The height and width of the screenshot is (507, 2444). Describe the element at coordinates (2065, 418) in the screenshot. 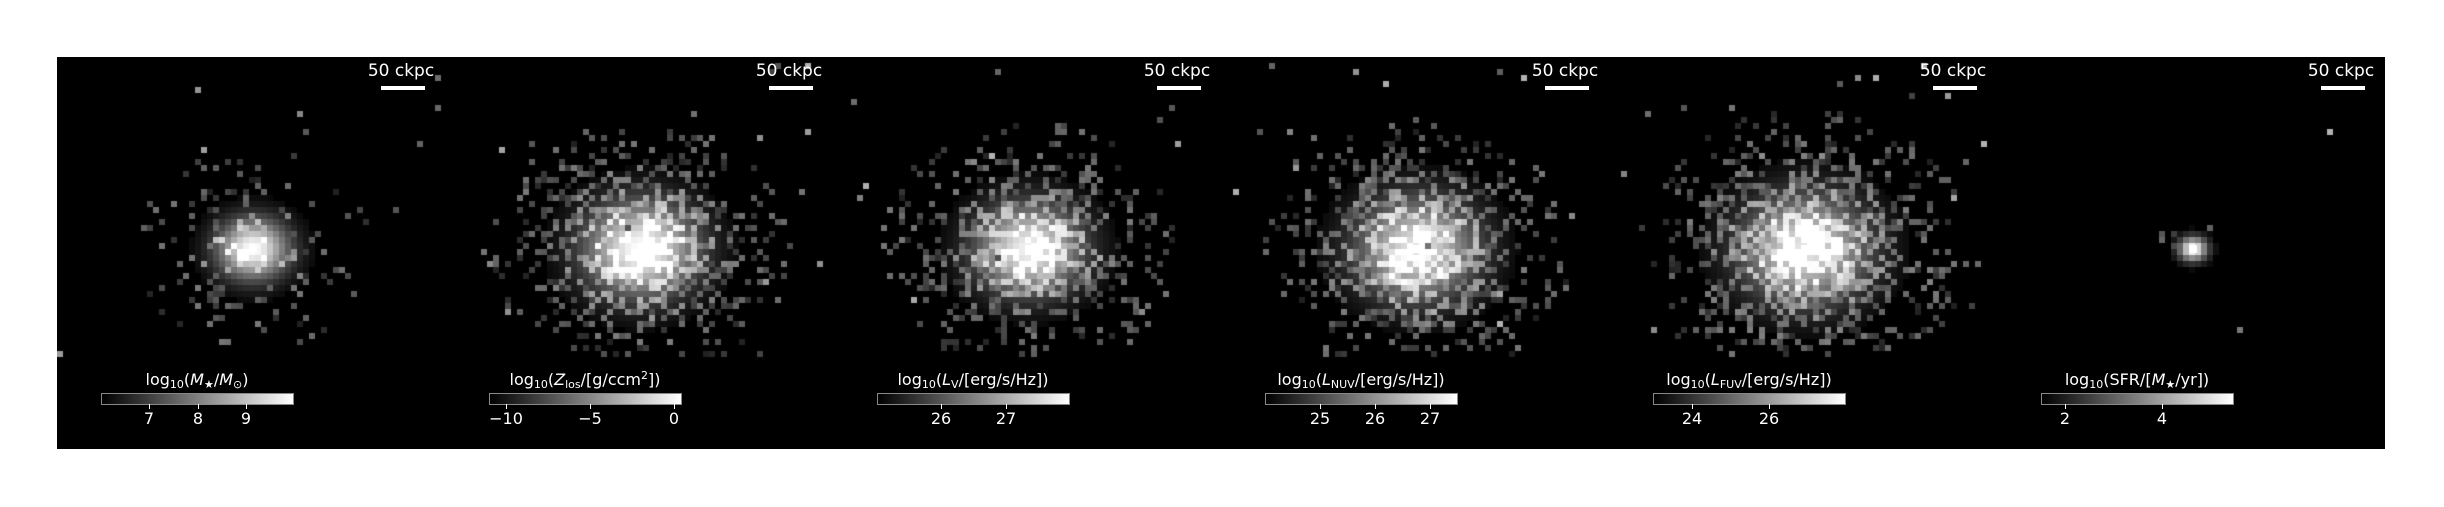

I see `colorbar-tick-label: 2` at that location.